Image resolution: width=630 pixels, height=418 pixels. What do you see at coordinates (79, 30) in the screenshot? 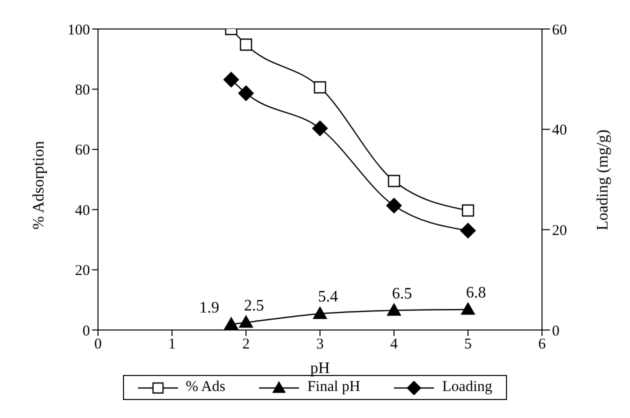
I see `y-tick-label: 100` at bounding box center [79, 30].